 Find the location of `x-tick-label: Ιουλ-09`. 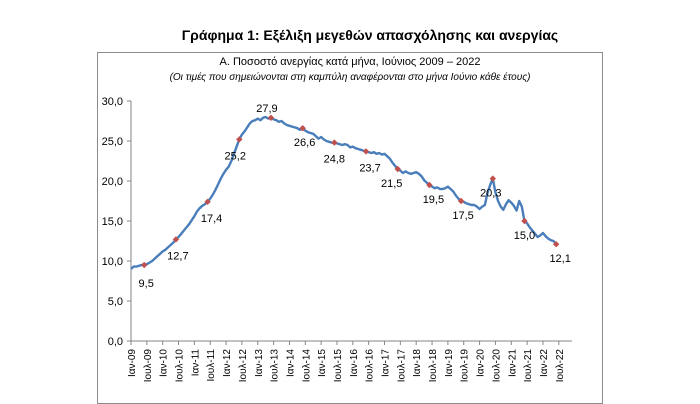

x-tick-label: Ιουλ-09 is located at coordinates (148, 366).